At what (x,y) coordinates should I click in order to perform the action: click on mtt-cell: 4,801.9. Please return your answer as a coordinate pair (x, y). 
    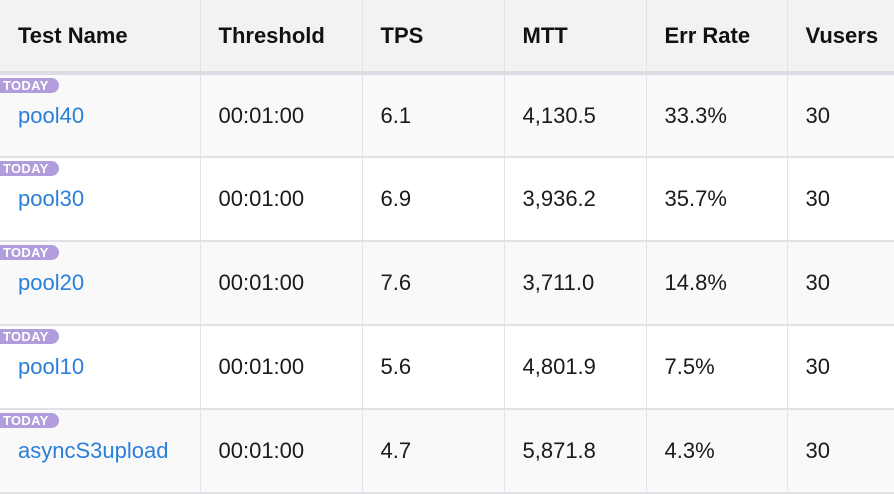
    Looking at the image, I should click on (575, 367).